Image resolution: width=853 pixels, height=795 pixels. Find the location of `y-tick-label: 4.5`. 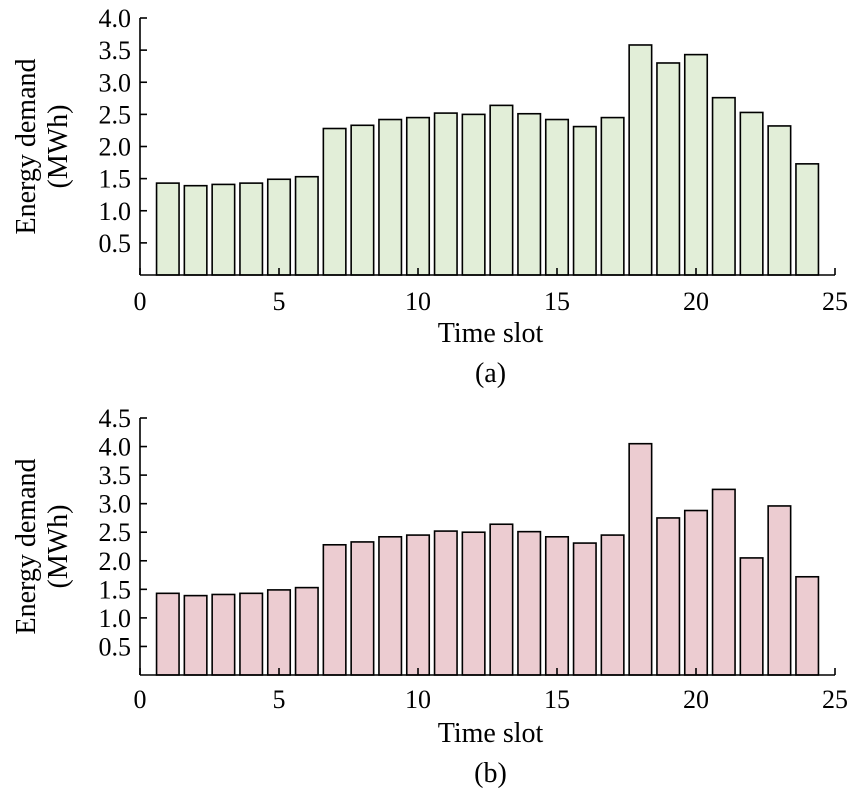

y-tick-label: 4.5 is located at coordinates (115, 418).